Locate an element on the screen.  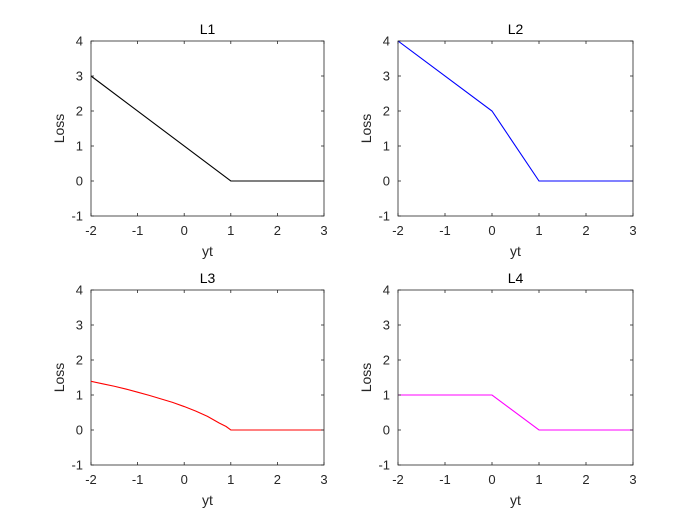
panel-title: L1 is located at coordinates (208, 29).